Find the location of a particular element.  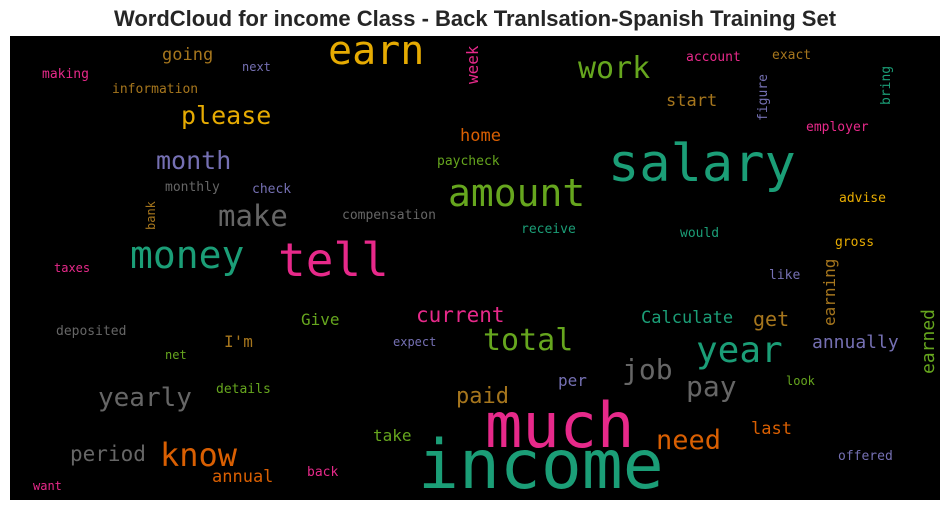

word-give: Give is located at coordinates (320, 319).